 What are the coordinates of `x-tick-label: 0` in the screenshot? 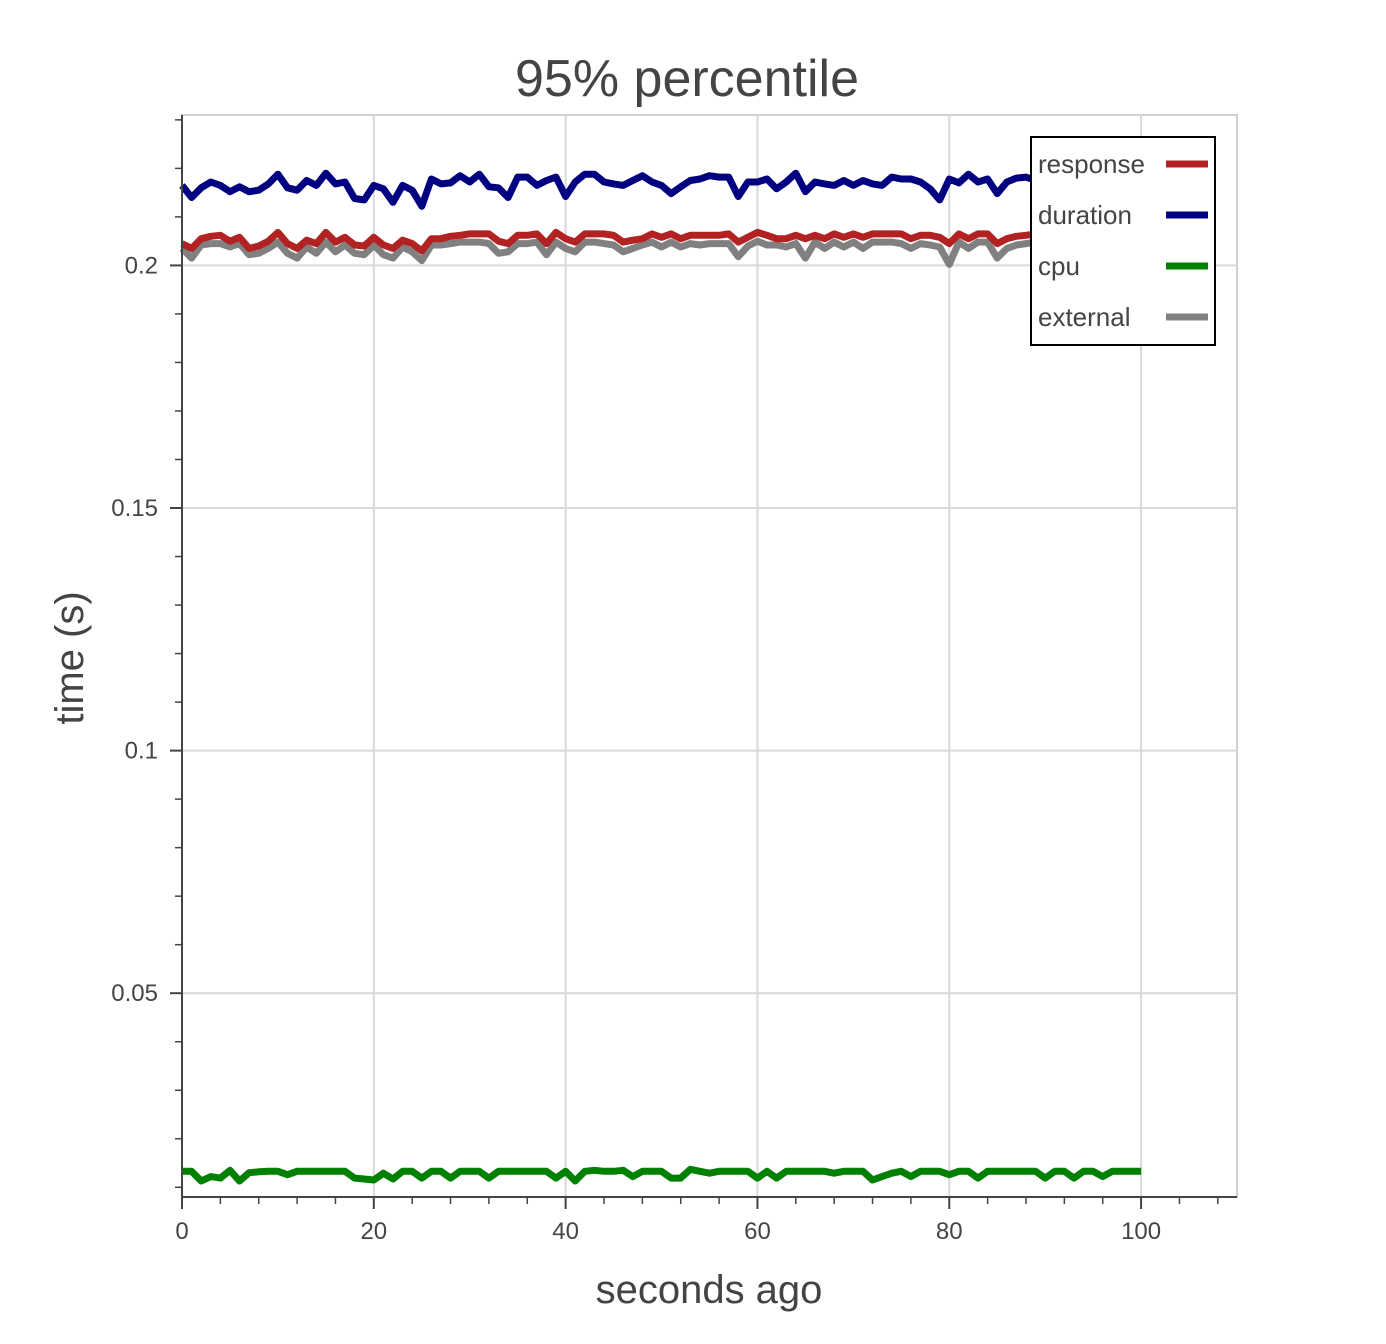 It's located at (181, 1231).